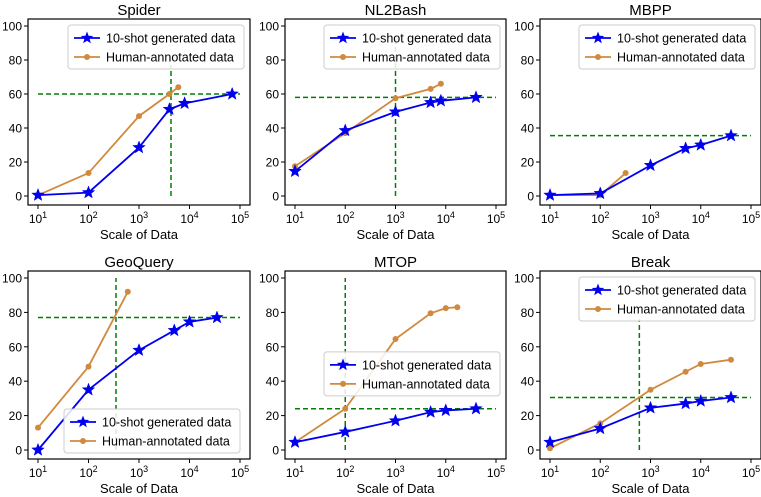 Image resolution: width=761 pixels, height=497 pixels. I want to click on chart-title: GeoQuery, so click(139, 262).